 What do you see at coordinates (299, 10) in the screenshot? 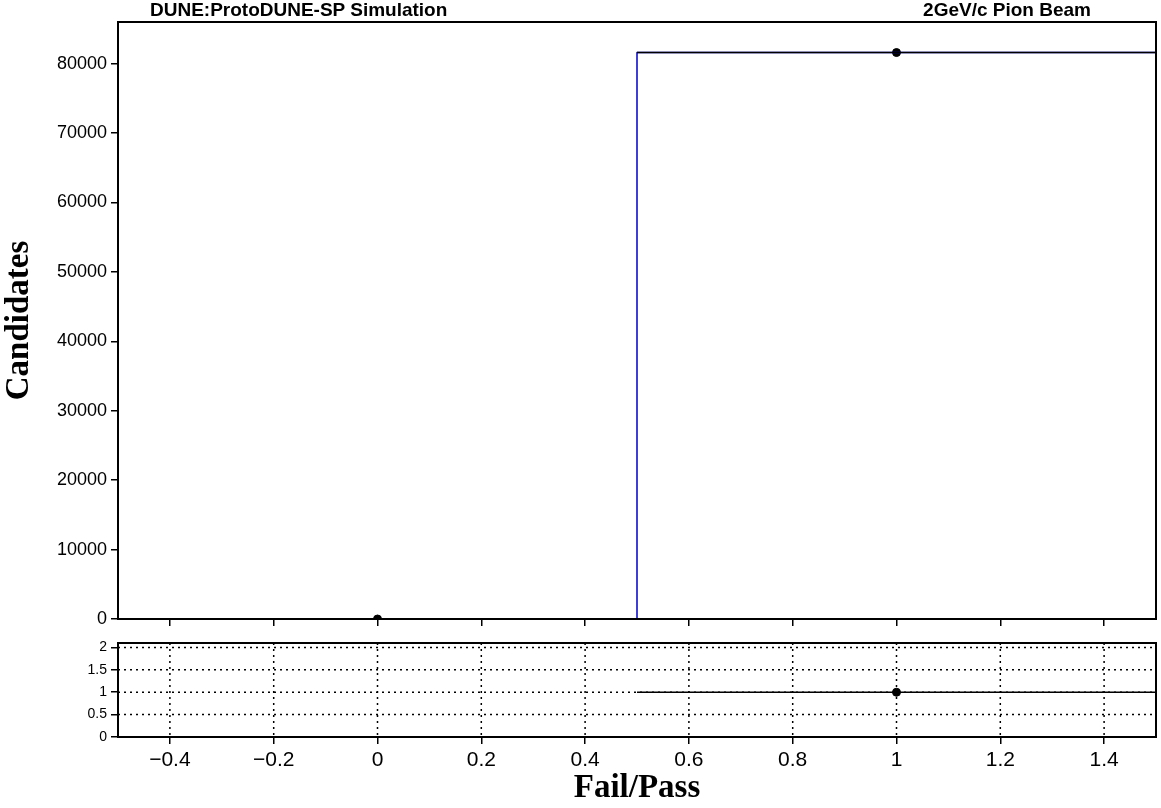
I see `chart-title: DUNE:ProtoDUNE-SP Simulation` at bounding box center [299, 10].